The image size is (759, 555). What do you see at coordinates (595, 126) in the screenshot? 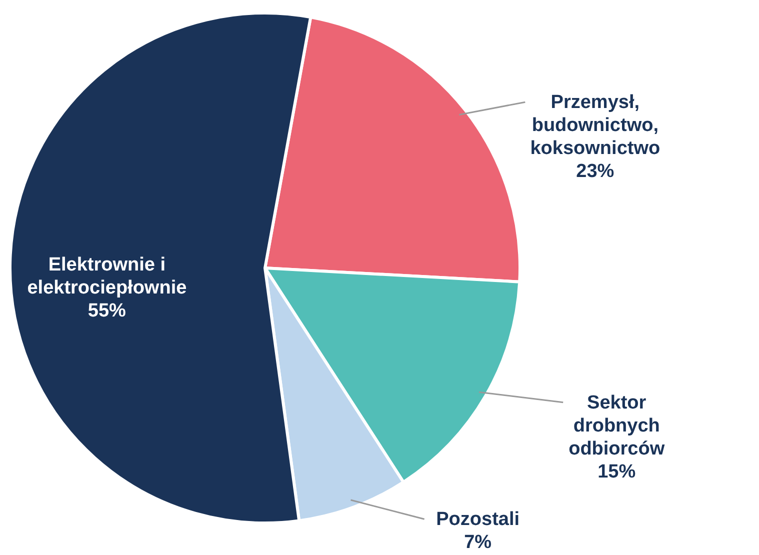
I see `slice-label: Przemysł, budownictwo, koksownictwo` at bounding box center [595, 126].